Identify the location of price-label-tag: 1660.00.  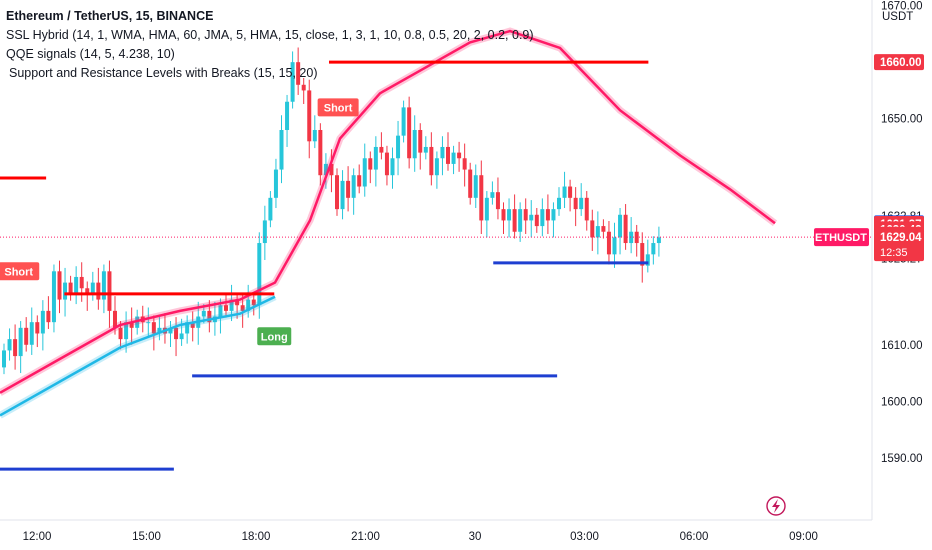
(899, 62).